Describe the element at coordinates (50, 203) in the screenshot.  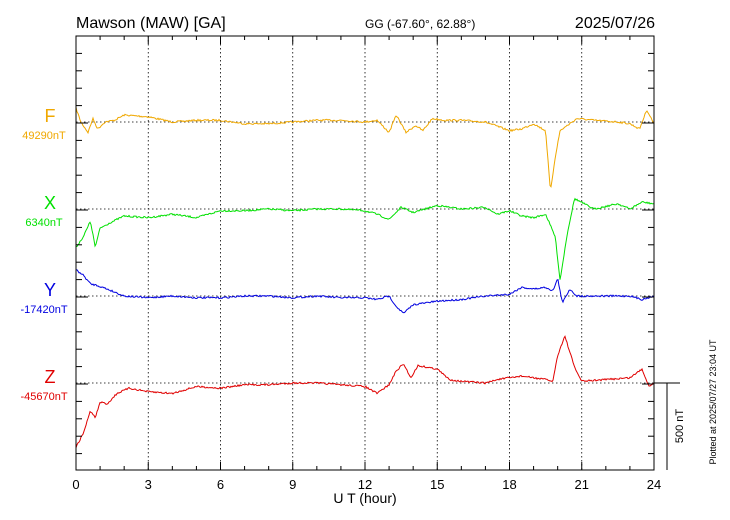
I see `series-name-x: X` at that location.